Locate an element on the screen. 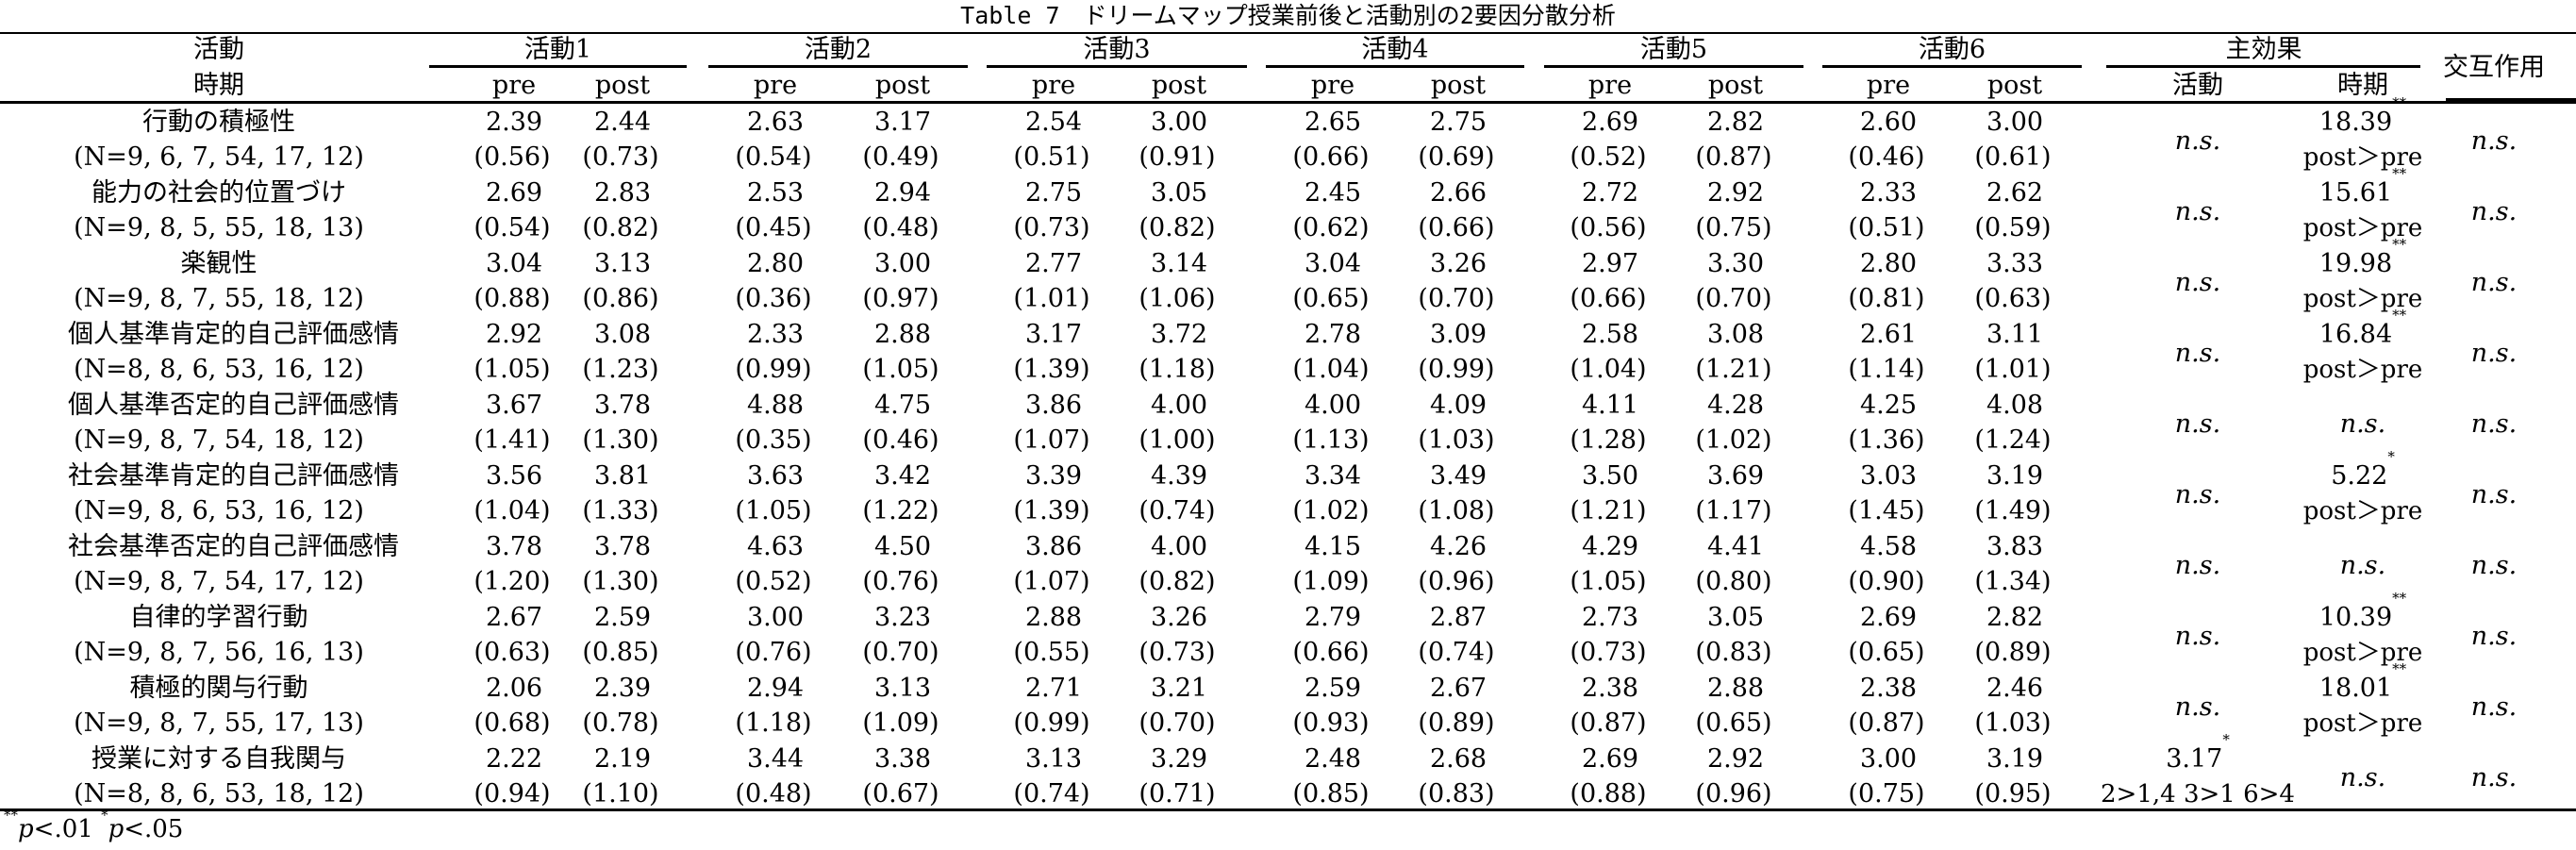 The height and width of the screenshot is (850, 2576). sd-pre-4: (1.09) is located at coordinates (1331, 581).